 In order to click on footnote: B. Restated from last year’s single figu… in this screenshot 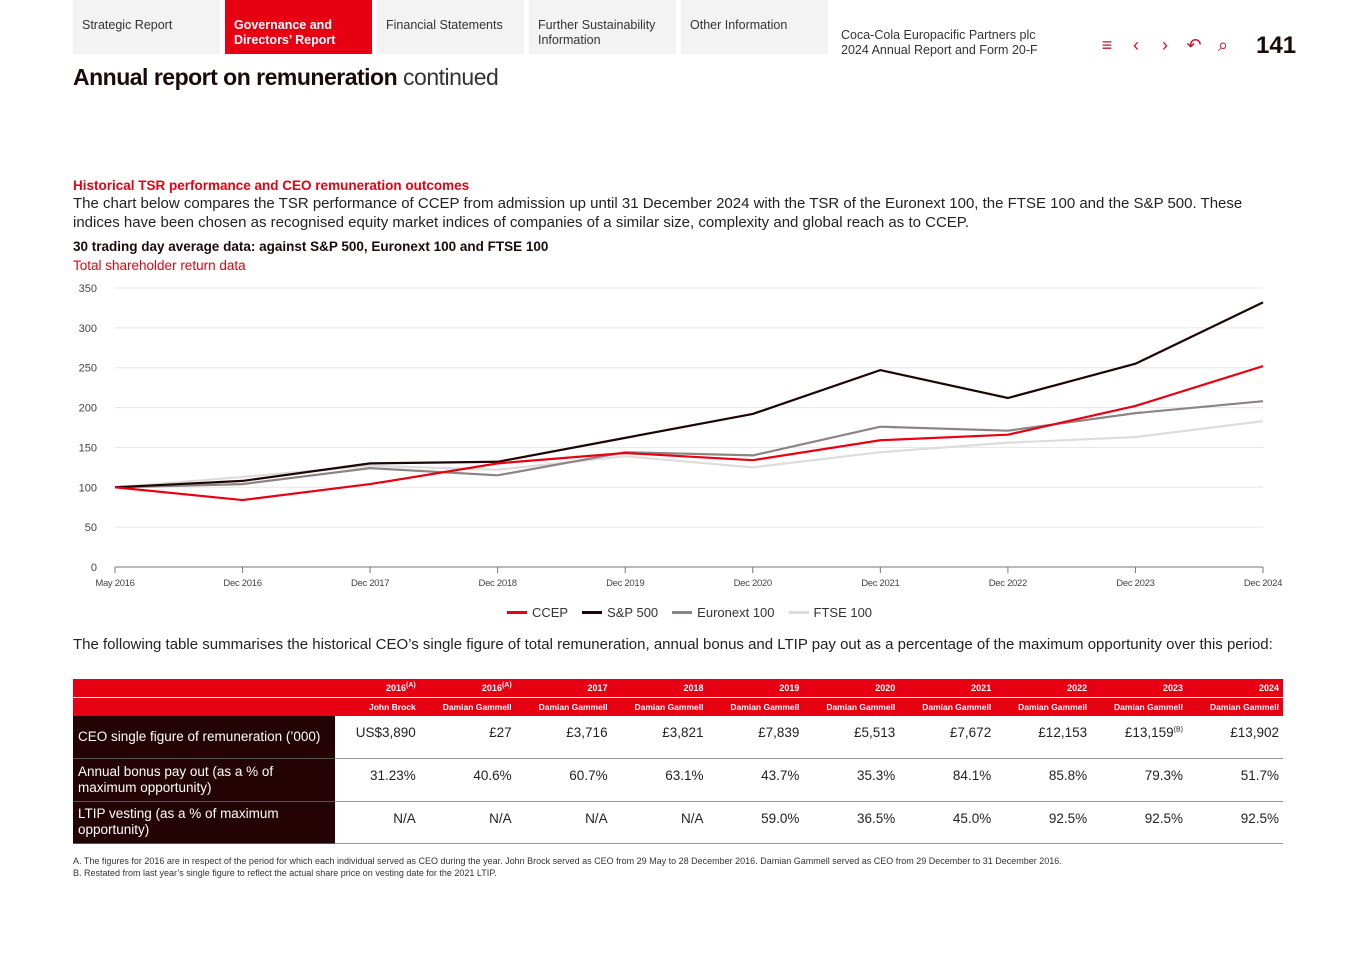, I will do `click(285, 873)`.